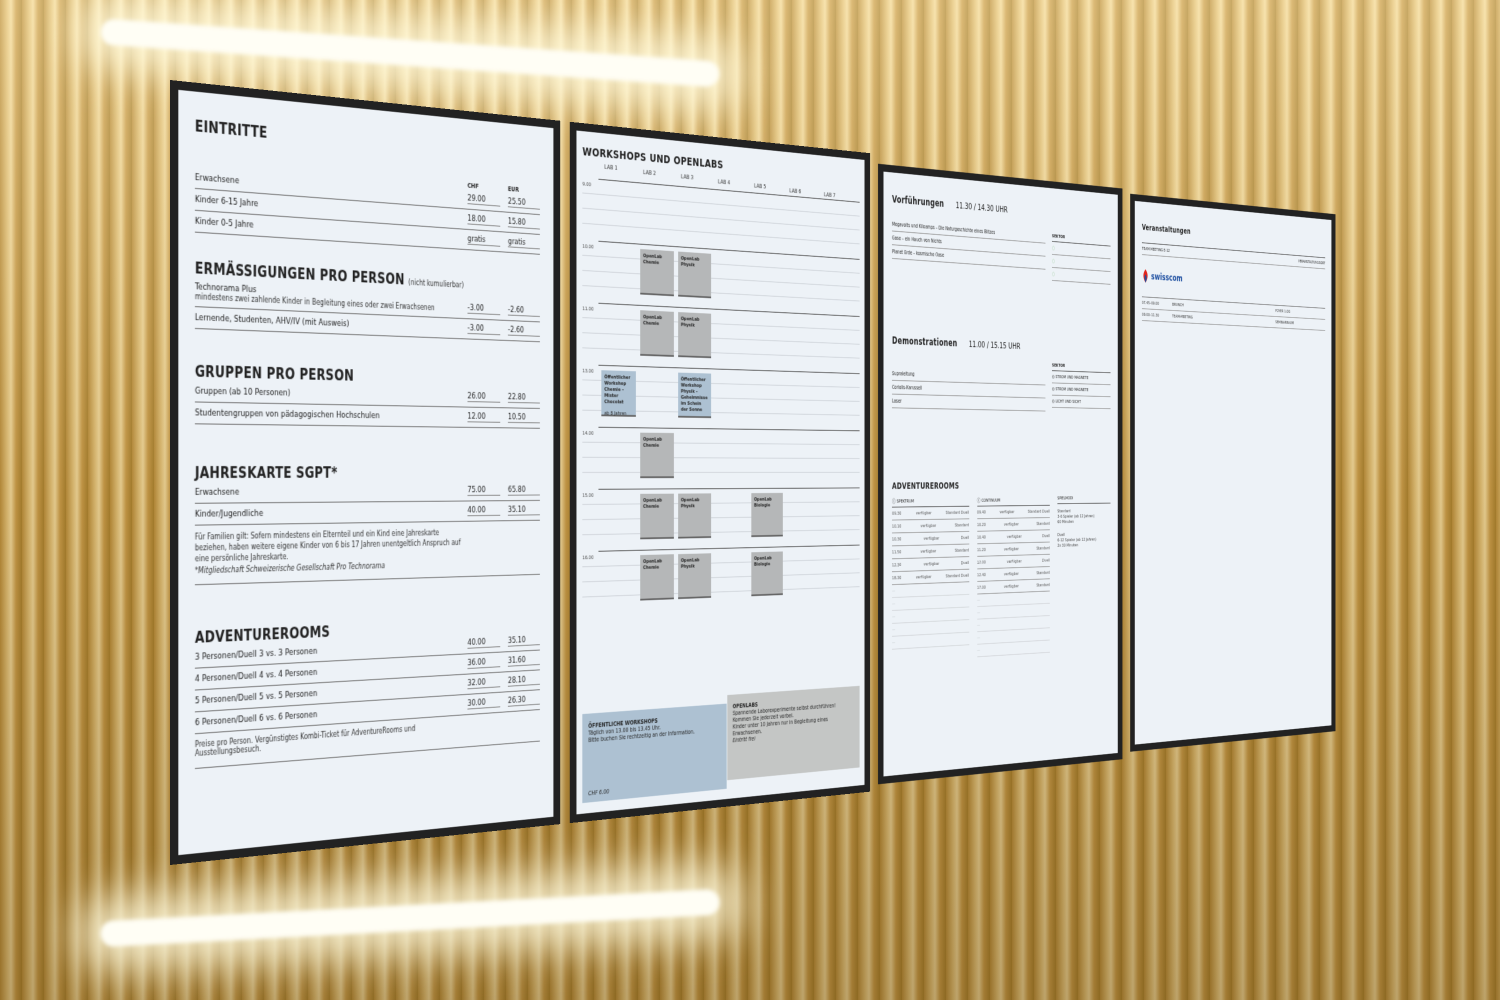 Image resolution: width=1500 pixels, height=1000 pixels. Describe the element at coordinates (896, 578) in the screenshot. I see `slot-time: 18.30` at that location.